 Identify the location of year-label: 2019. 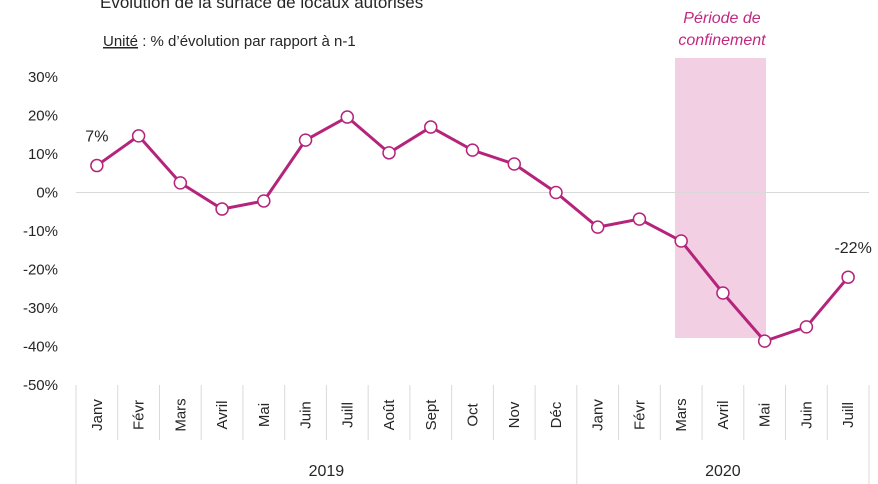
(327, 471).